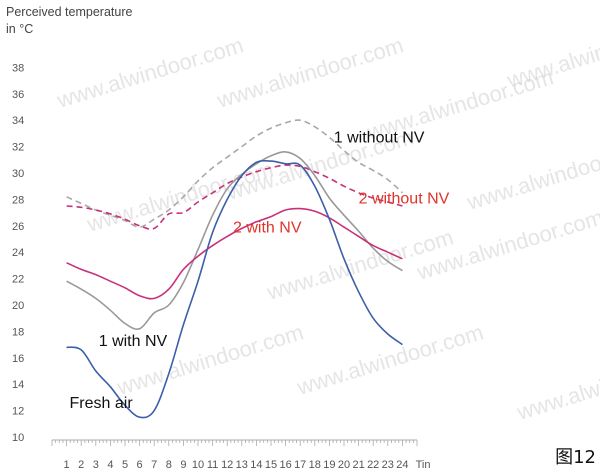 The image size is (600, 475). Describe the element at coordinates (379, 138) in the screenshot. I see `series-label-1-without-nv: 1 without NV` at that location.